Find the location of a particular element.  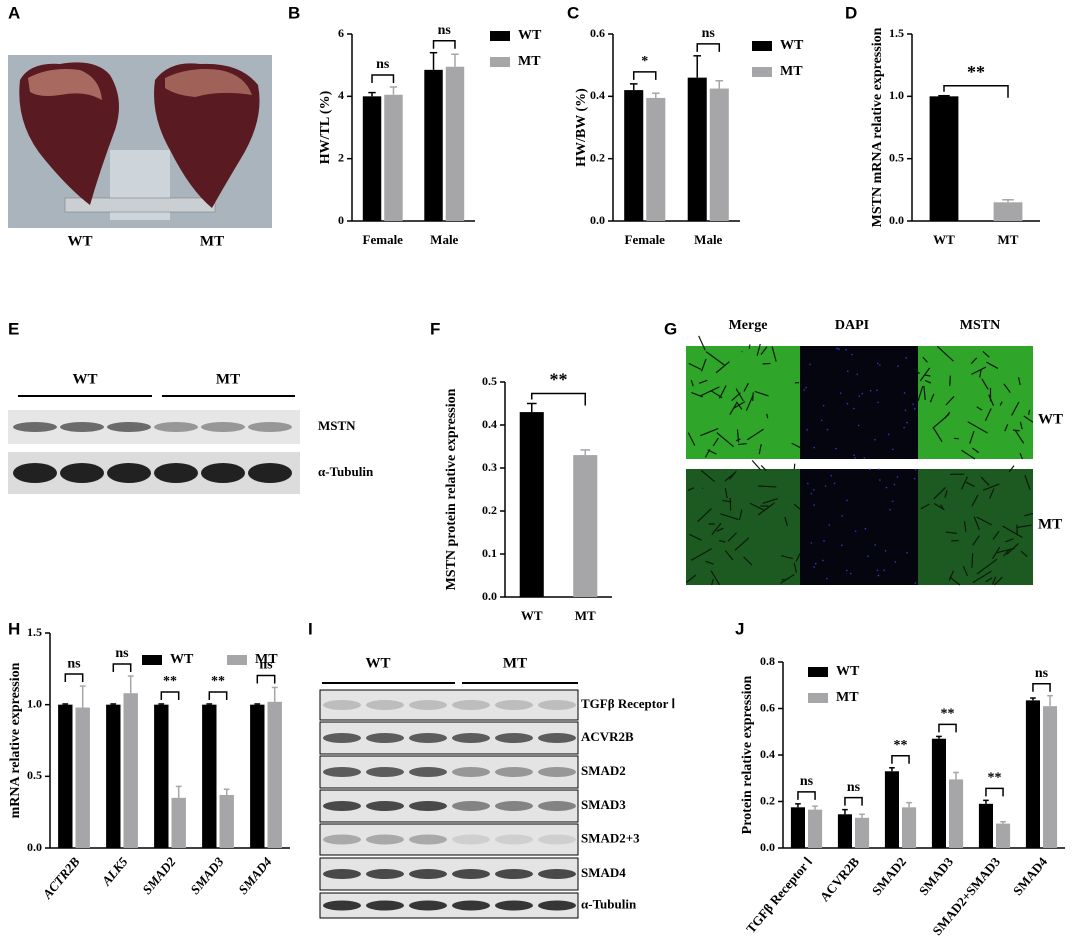

y-tick-label: 4 is located at coordinates (341, 95).